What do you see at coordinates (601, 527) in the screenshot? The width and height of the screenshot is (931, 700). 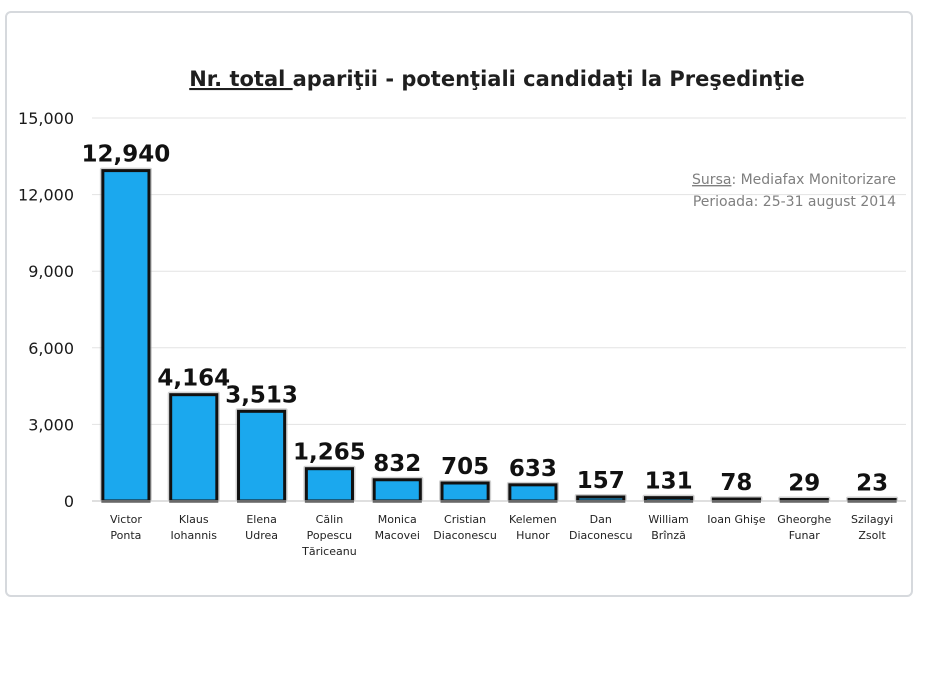 I see `category-label: Dan Diaconescu` at bounding box center [601, 527].